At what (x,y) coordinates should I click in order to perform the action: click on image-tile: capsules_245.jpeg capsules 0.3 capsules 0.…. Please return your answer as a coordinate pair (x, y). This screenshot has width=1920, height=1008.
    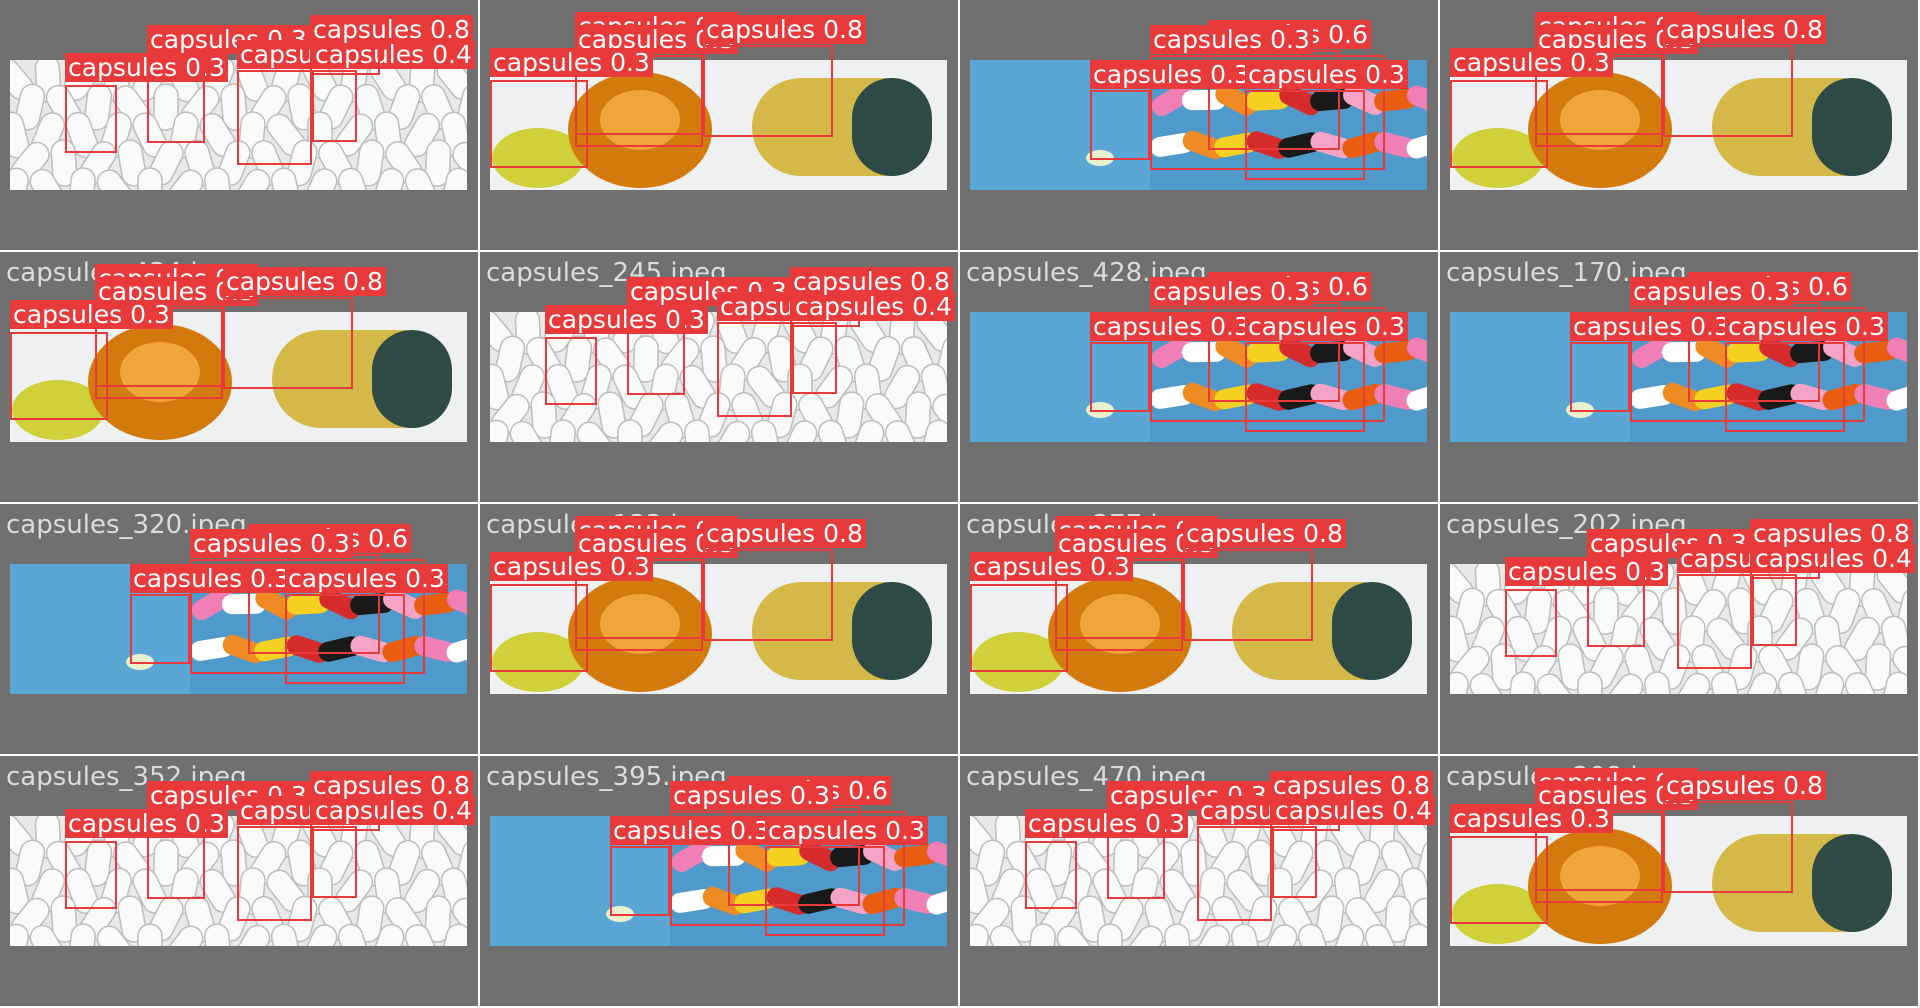
    Looking at the image, I should click on (719, 377).